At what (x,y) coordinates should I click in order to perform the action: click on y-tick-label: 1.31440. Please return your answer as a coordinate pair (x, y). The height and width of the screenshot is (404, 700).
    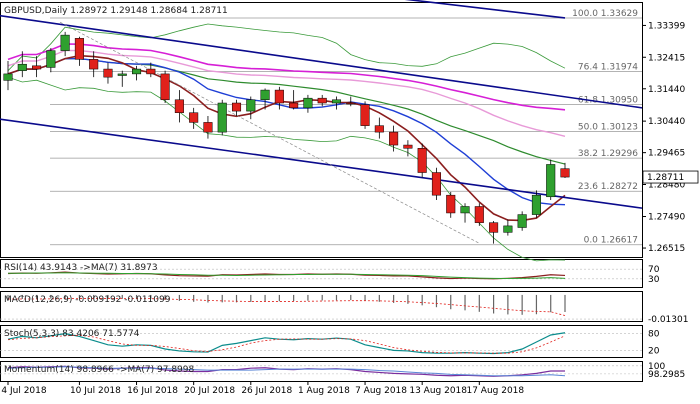
    Looking at the image, I should click on (666, 90).